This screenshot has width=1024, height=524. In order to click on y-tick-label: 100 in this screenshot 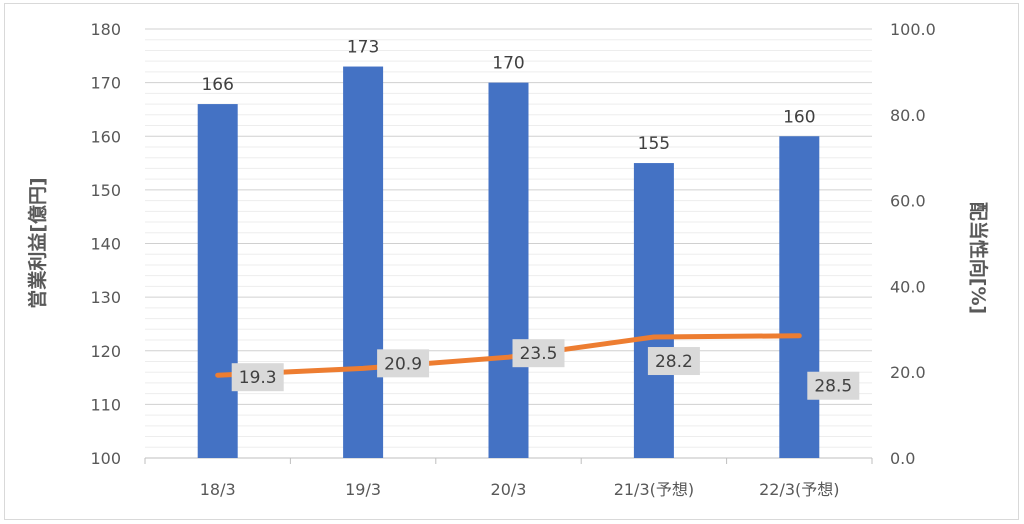, I will do `click(105, 458)`.